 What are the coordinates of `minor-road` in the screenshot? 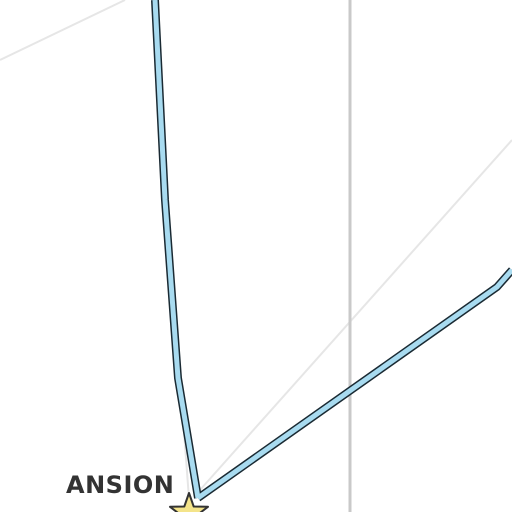 It's located at (62, 30).